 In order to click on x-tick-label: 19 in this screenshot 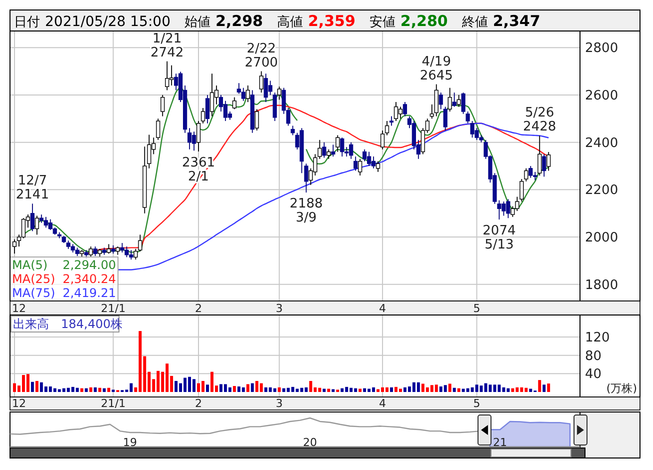, I will do `click(130, 442)`.